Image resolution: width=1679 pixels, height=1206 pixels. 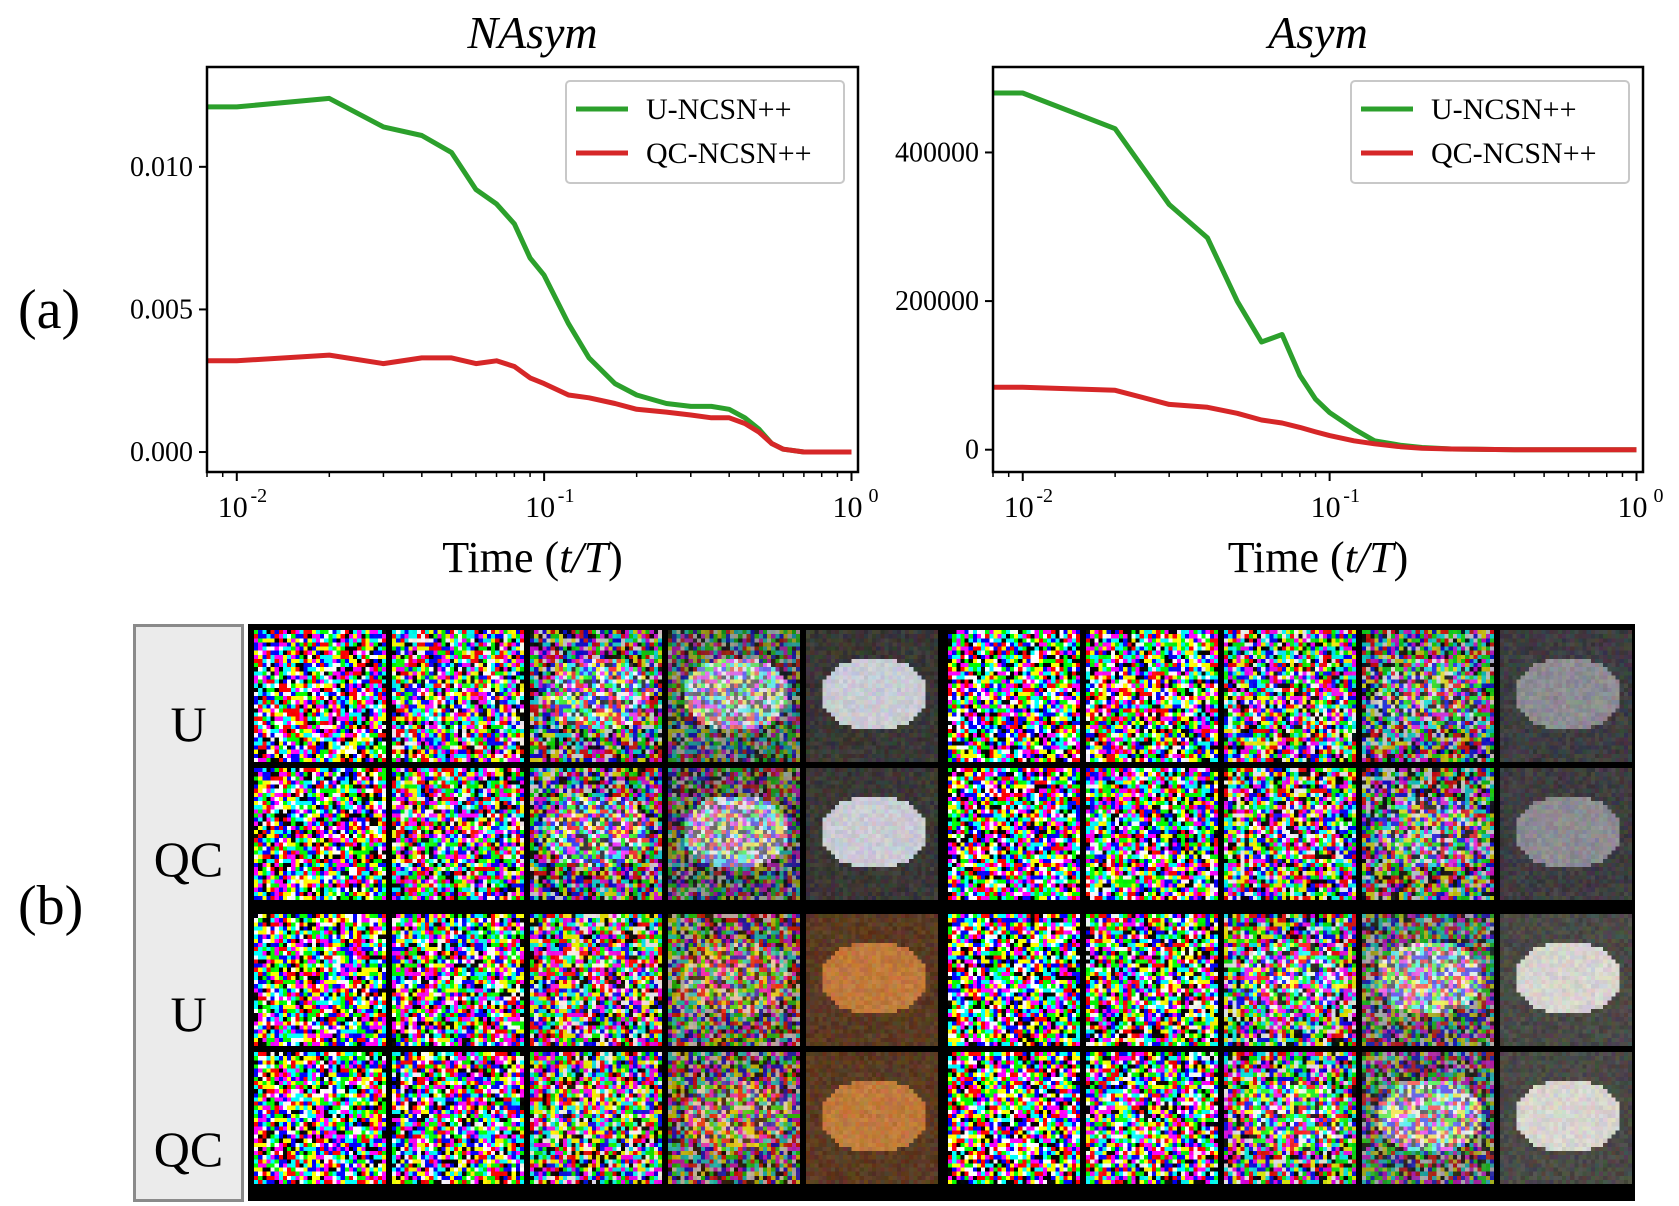 What do you see at coordinates (719, 109) in the screenshot?
I see `nasym-legend-label-0: U-NCSN++` at bounding box center [719, 109].